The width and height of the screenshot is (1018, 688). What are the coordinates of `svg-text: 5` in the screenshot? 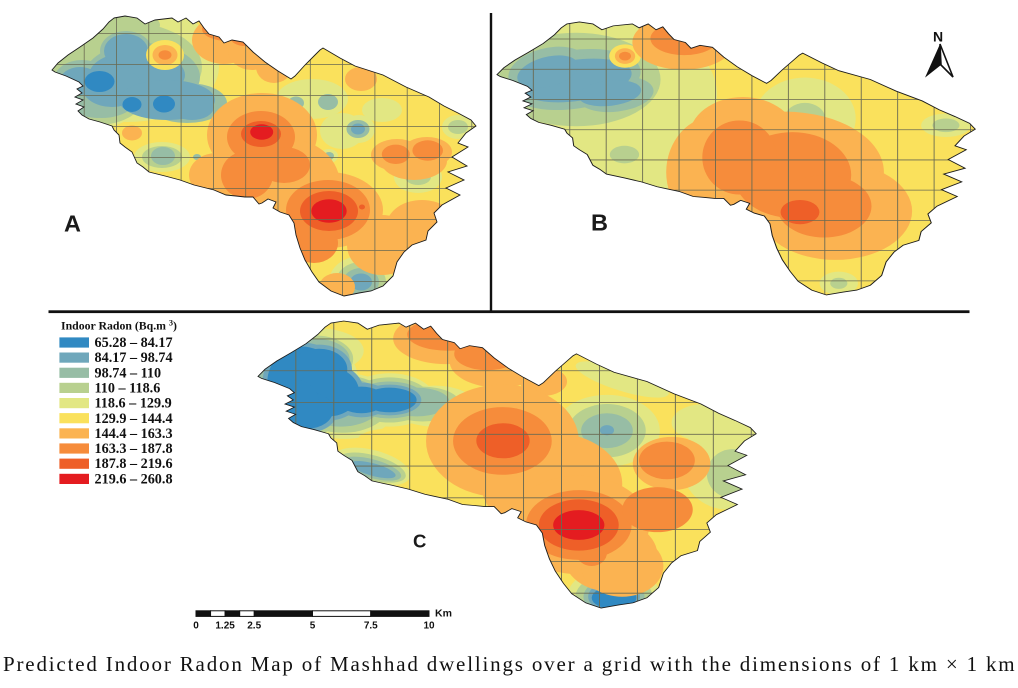 It's located at (313, 626).